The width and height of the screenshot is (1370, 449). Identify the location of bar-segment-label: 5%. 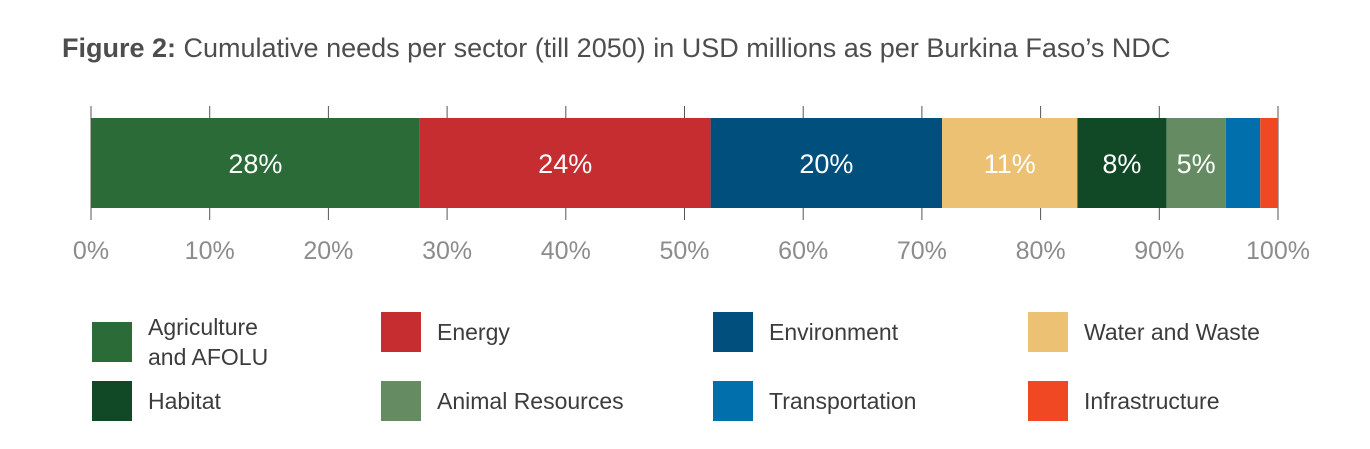
(1196, 164).